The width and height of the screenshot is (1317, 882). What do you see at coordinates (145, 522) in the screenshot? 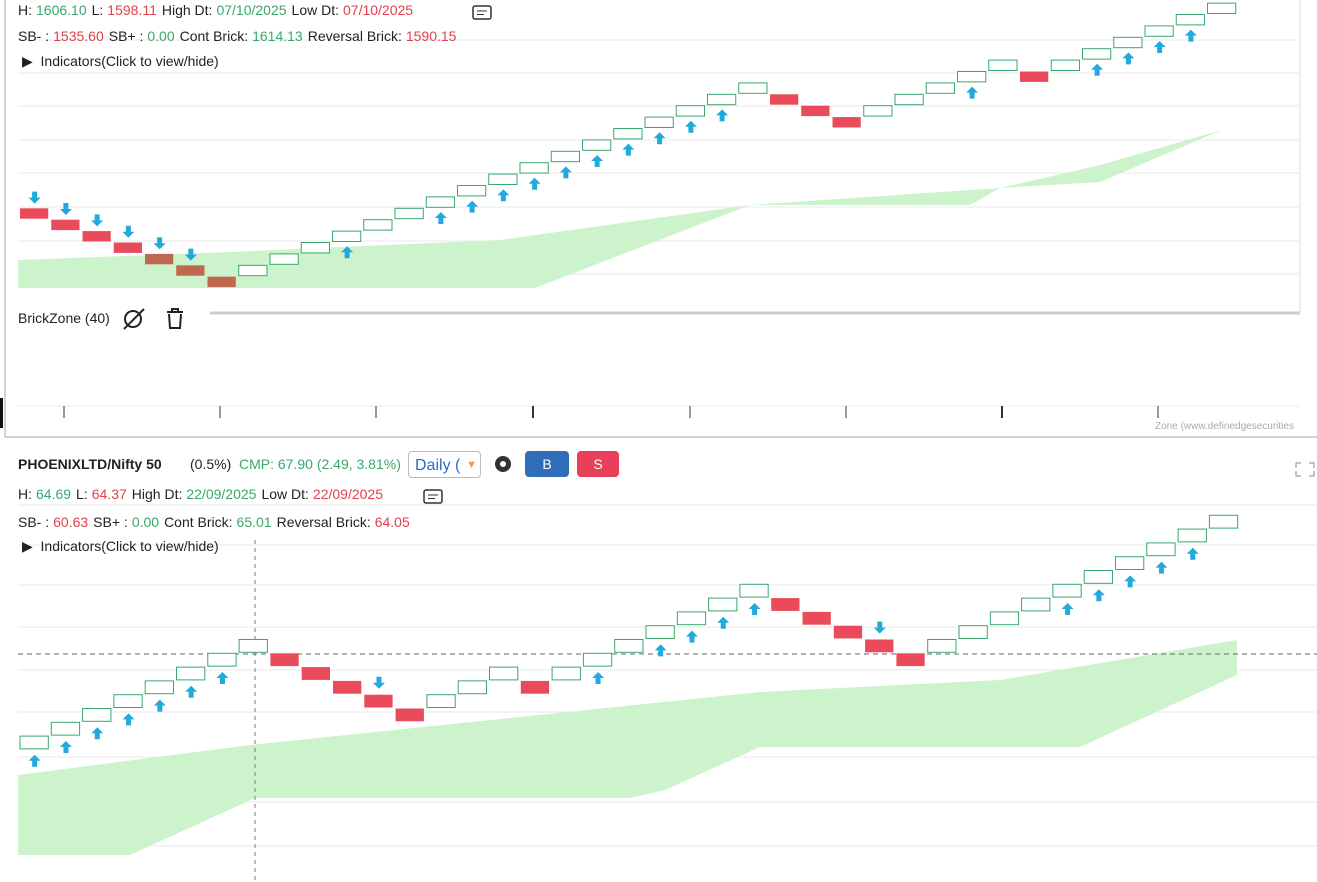
I see `stat-value: 0.00` at bounding box center [145, 522].